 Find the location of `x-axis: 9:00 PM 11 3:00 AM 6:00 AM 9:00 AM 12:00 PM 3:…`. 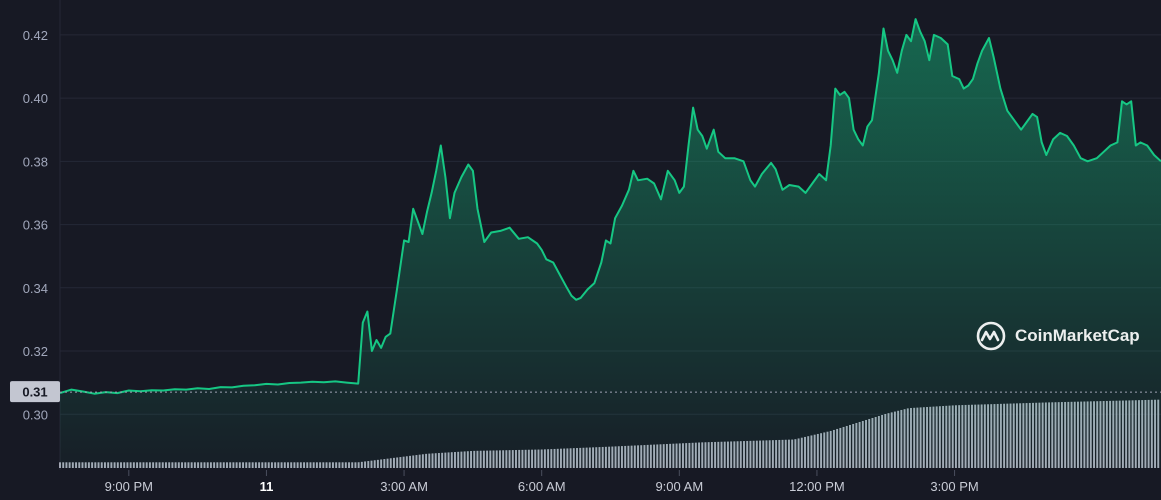

x-axis: 9:00 PM 11 3:00 AM 6:00 AM 9:00 AM 12:00 PM 3:… is located at coordinates (542, 482).